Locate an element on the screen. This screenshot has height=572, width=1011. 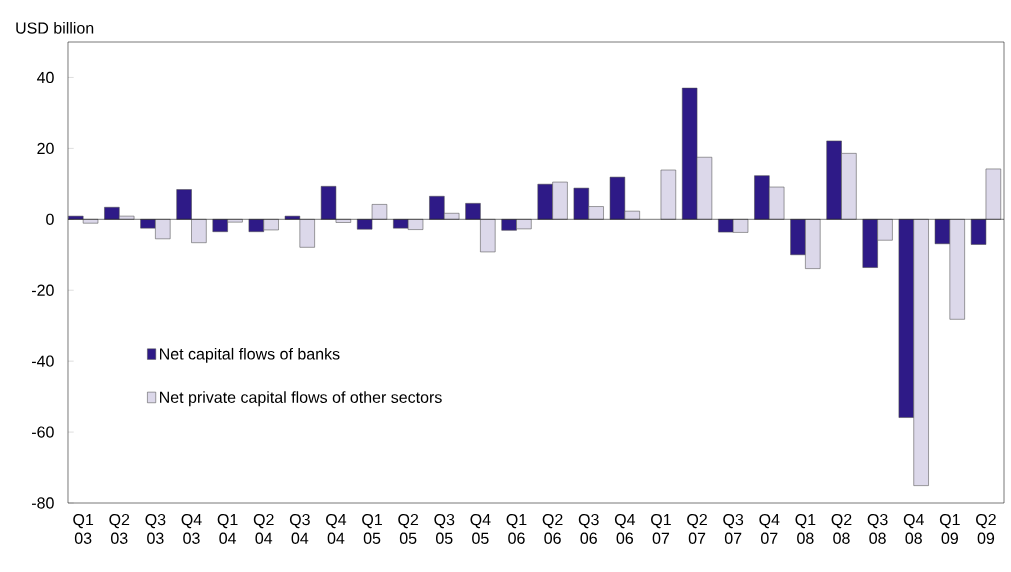
x-tick-label: Q1 03 is located at coordinates (83, 528).